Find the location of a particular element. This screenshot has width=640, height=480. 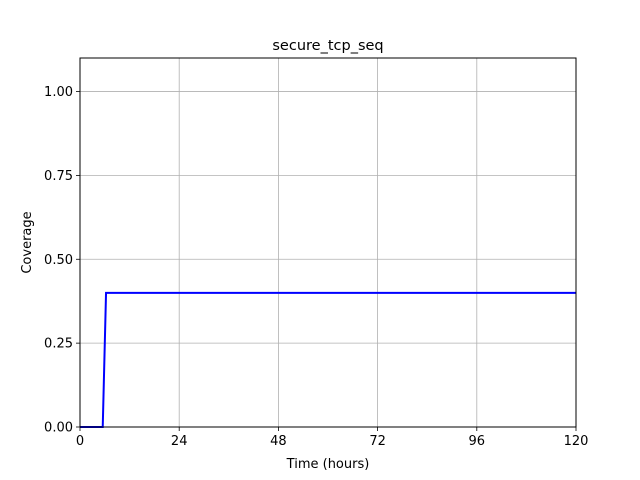

x-tick-label: 24 is located at coordinates (179, 441).